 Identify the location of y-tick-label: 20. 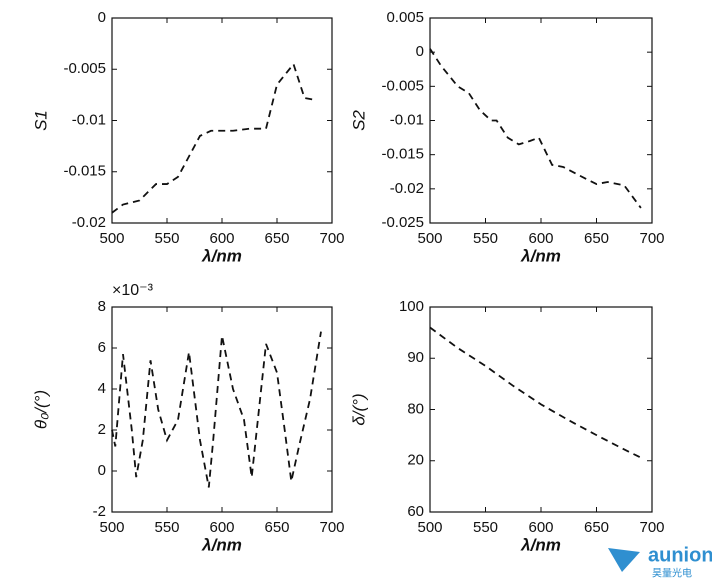
(415, 460).